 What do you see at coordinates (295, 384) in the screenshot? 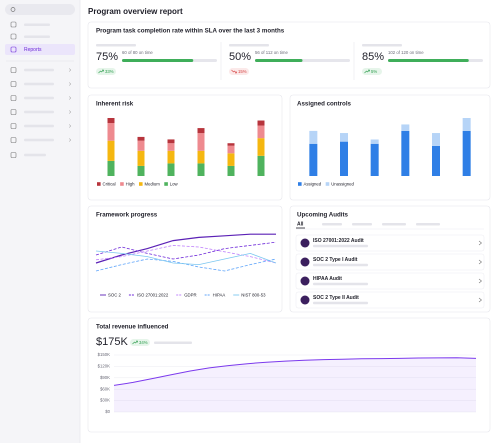
I see `revenue-area` at bounding box center [295, 384].